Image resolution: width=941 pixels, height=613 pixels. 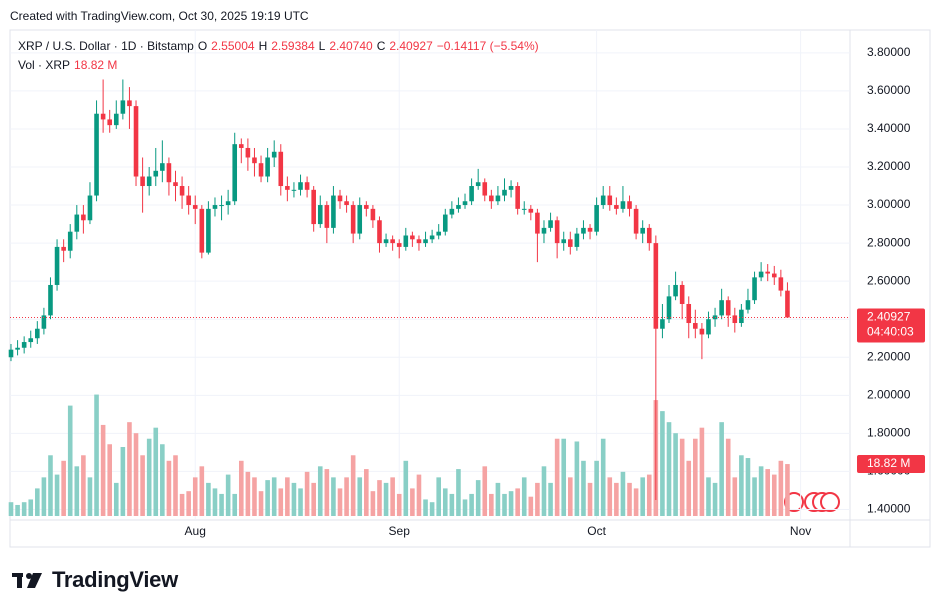 I want to click on legend-value: 2.40927, so click(x=411, y=46).